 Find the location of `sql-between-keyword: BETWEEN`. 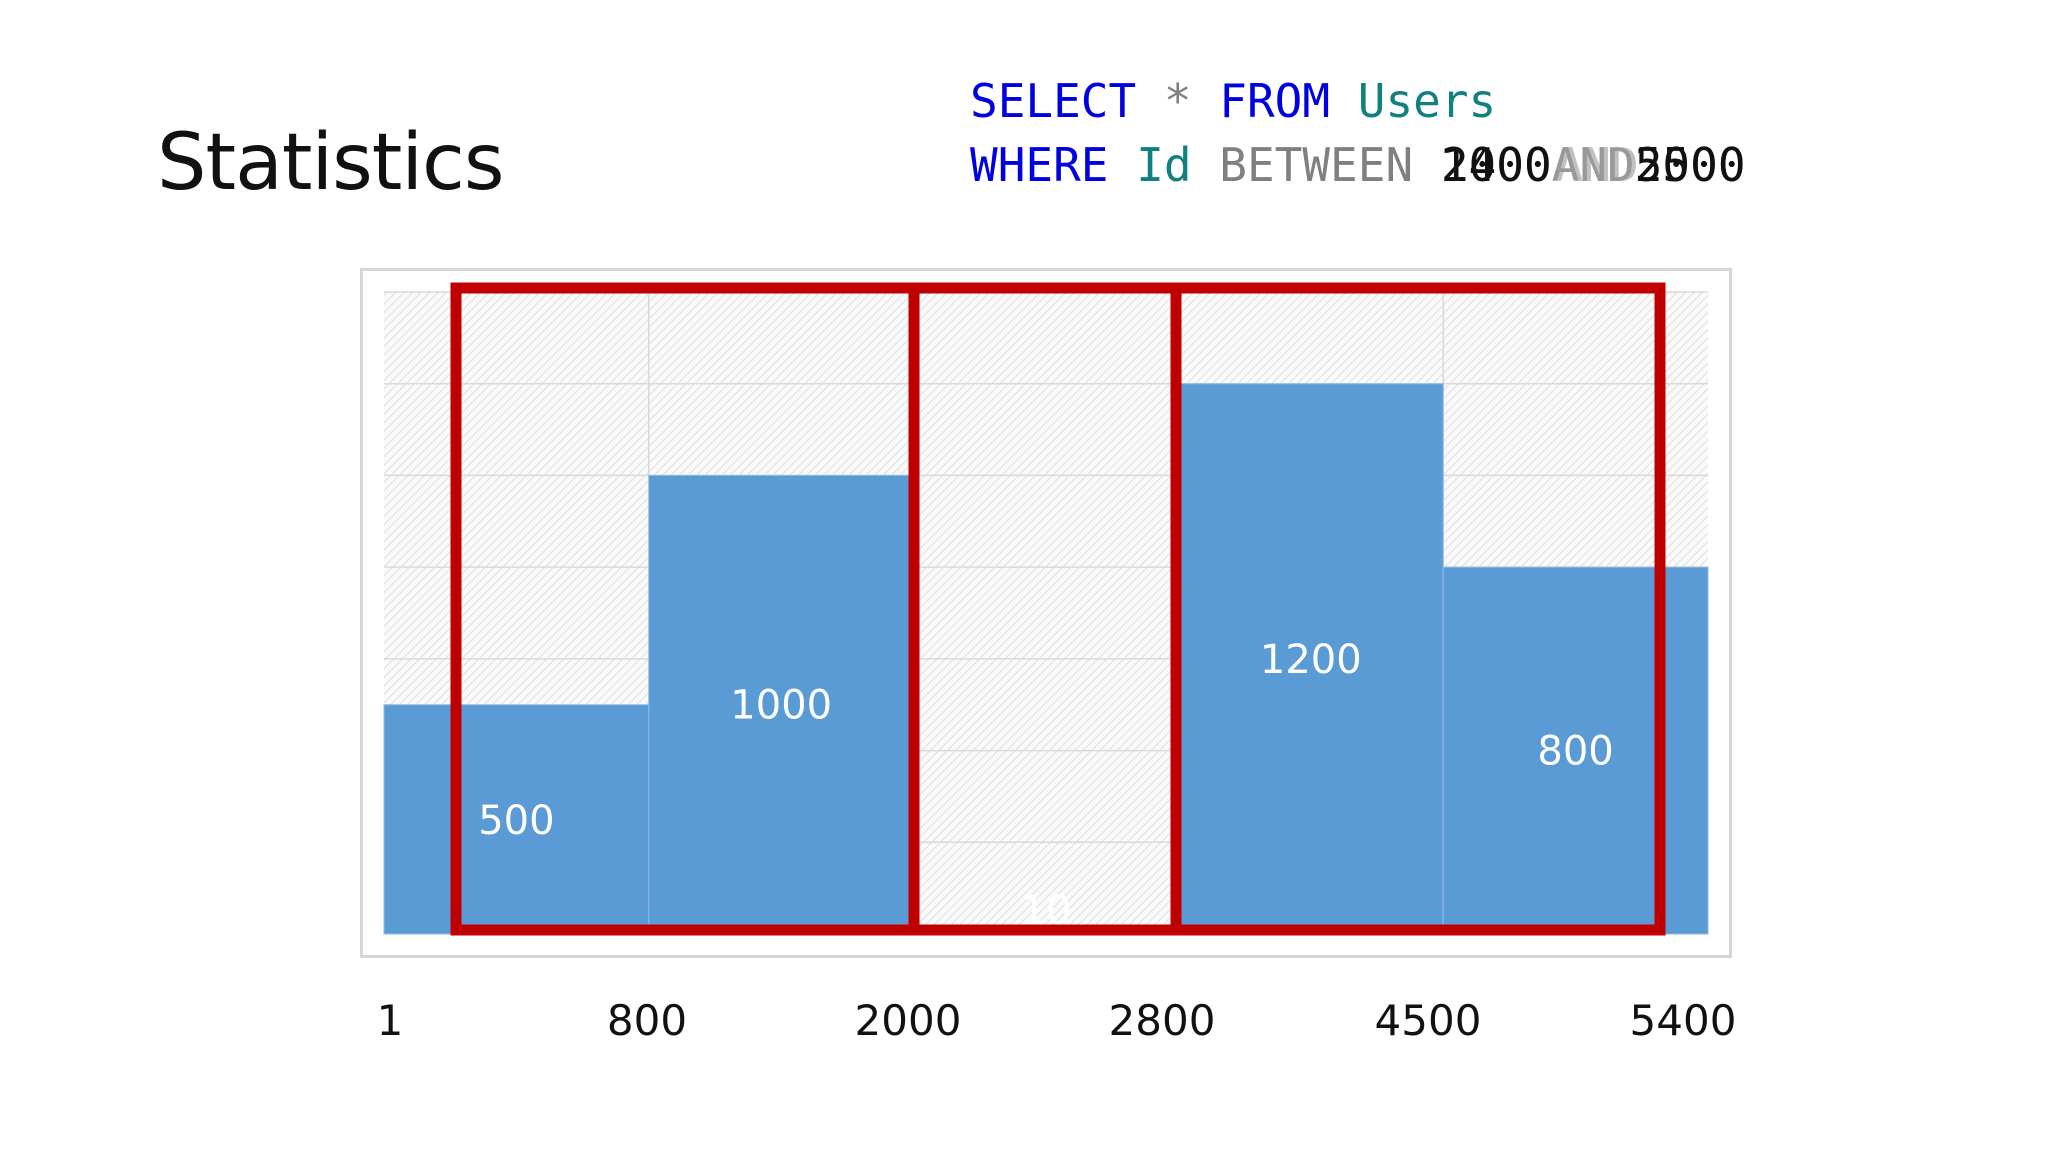

sql-between-keyword: BETWEEN is located at coordinates (1316, 165).